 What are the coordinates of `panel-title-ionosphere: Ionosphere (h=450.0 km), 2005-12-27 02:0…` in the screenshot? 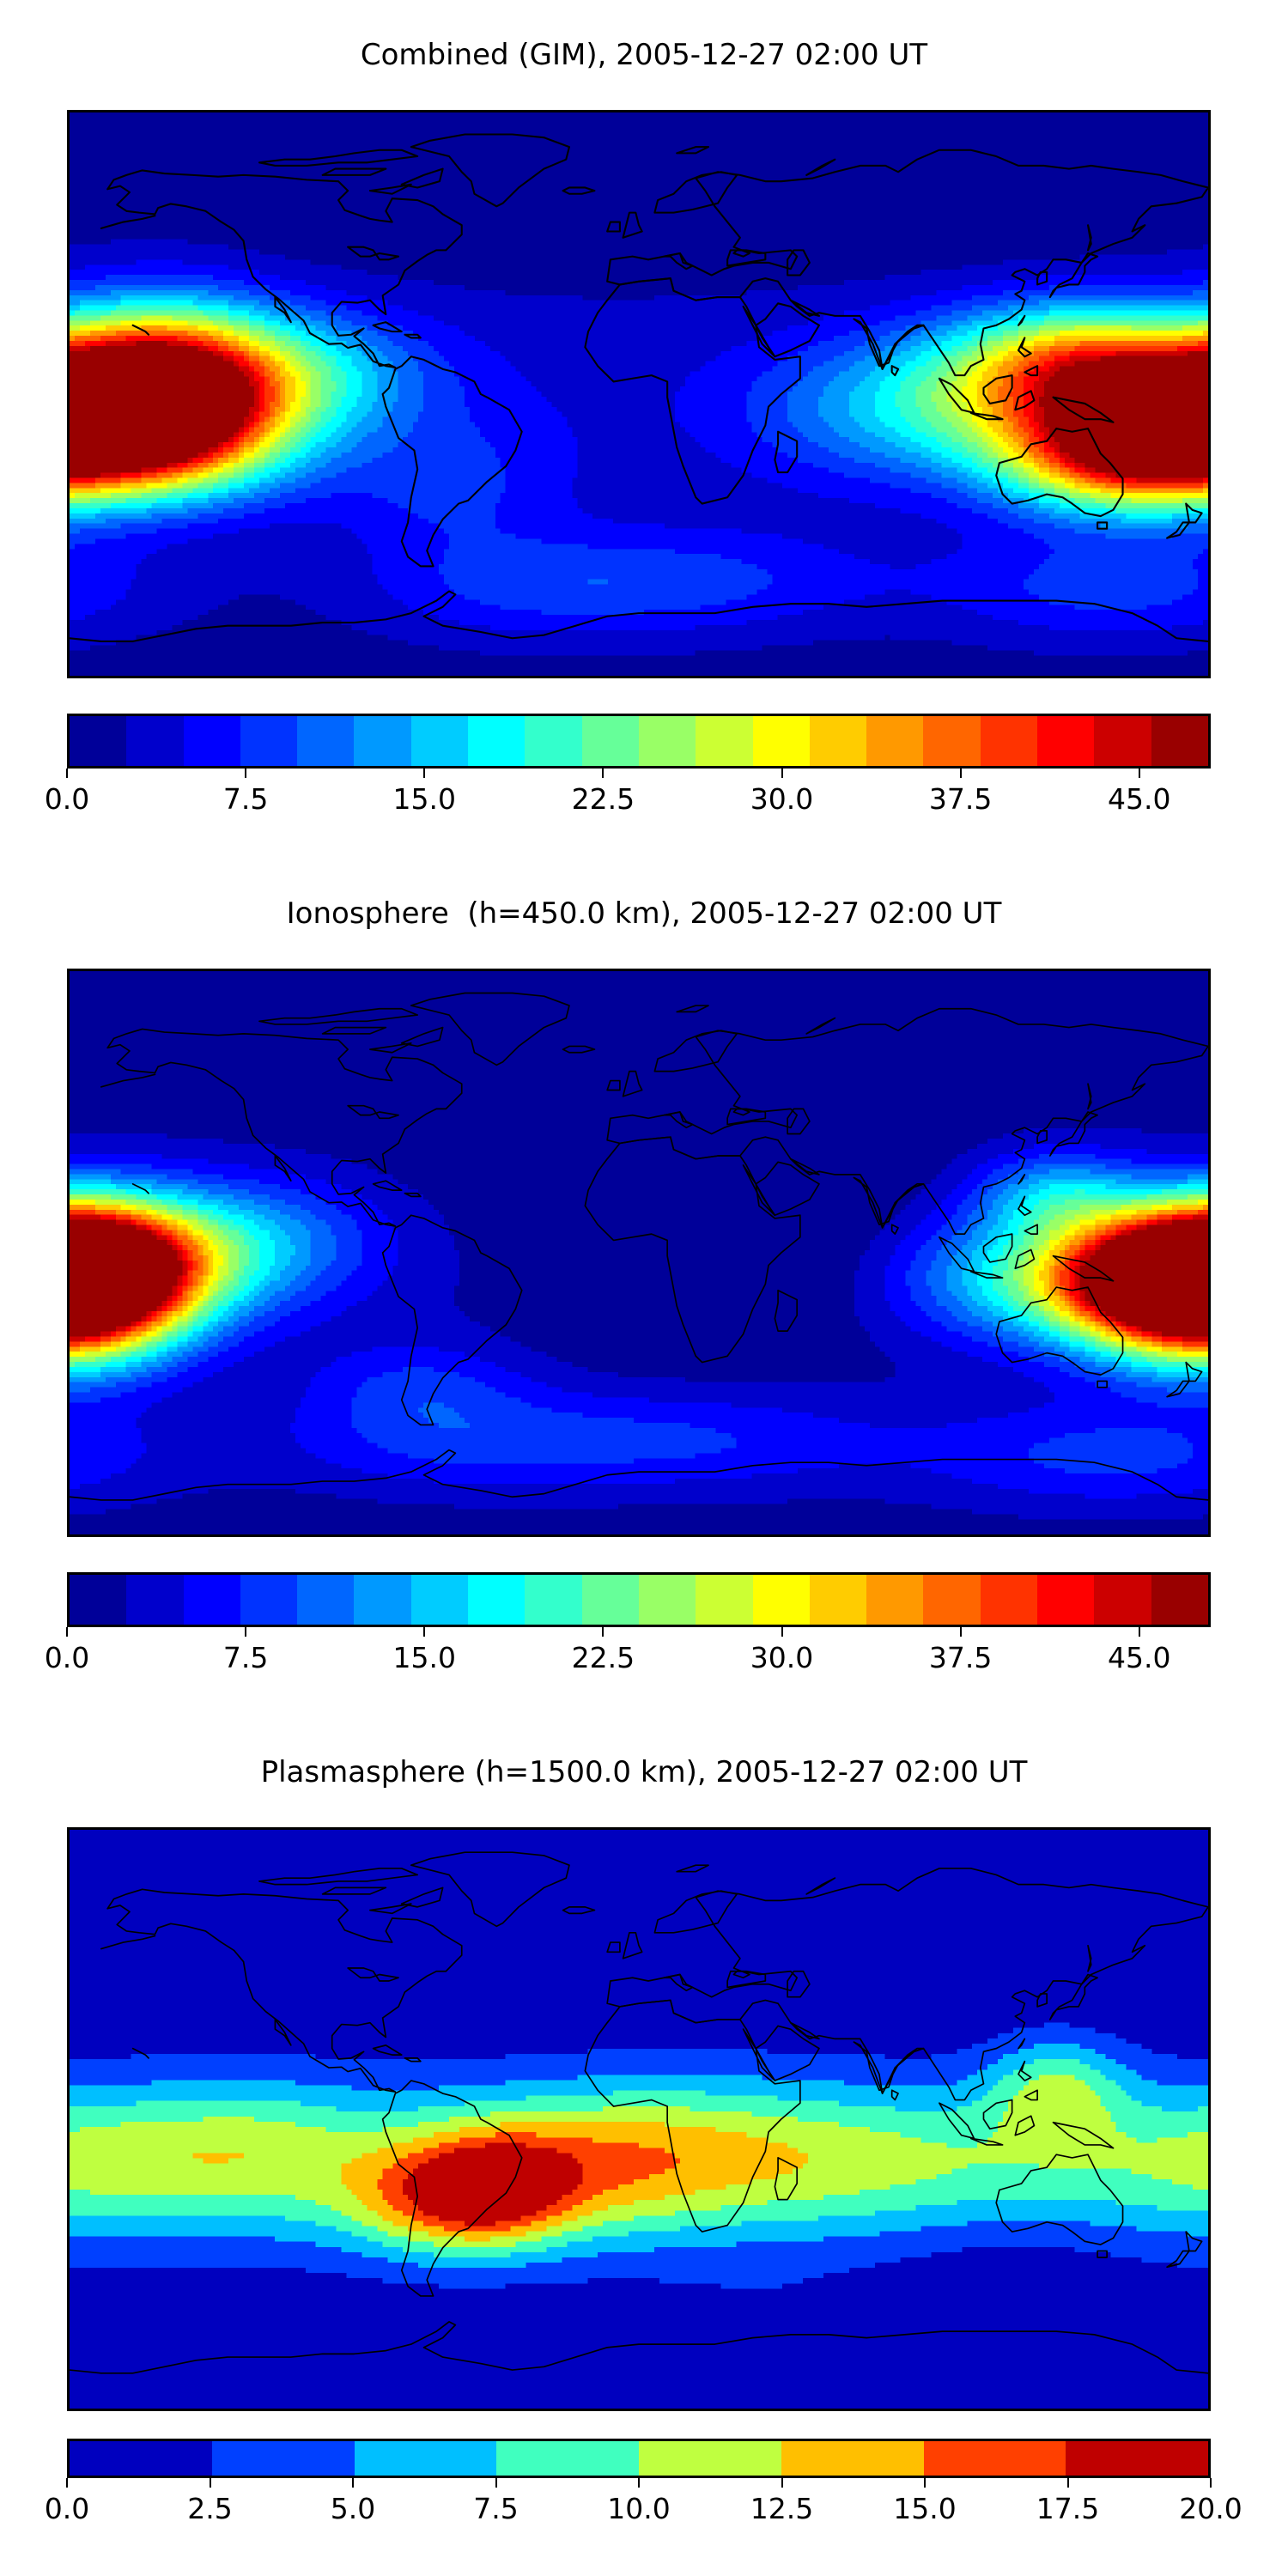 It's located at (644, 914).